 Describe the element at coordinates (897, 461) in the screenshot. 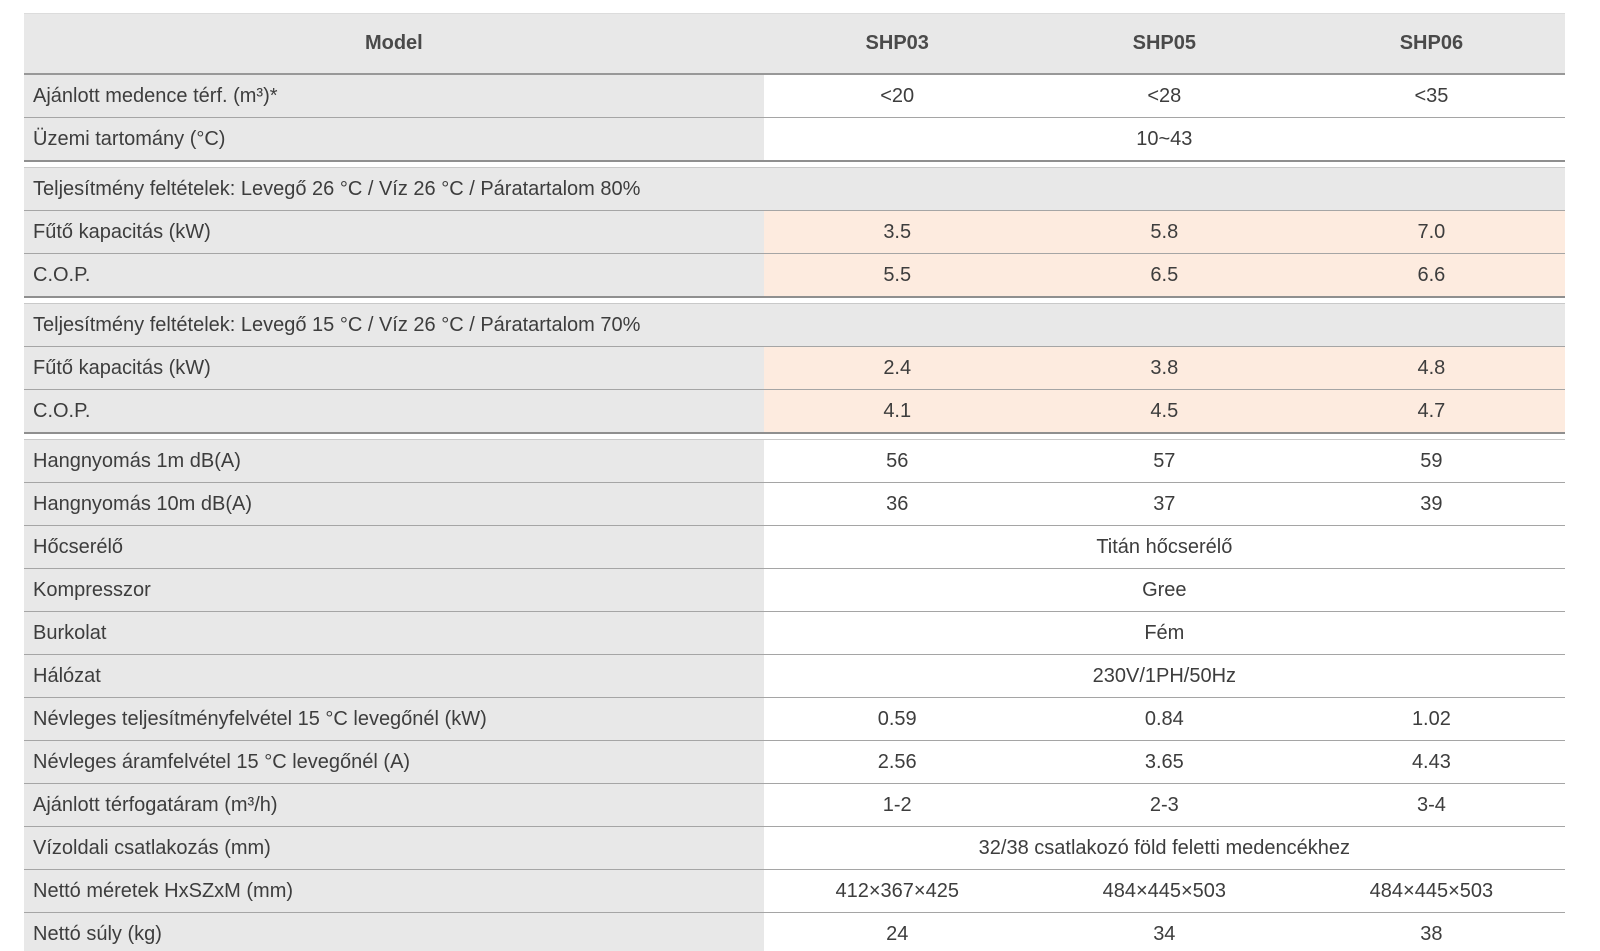

I see `value-cell: 56` at that location.